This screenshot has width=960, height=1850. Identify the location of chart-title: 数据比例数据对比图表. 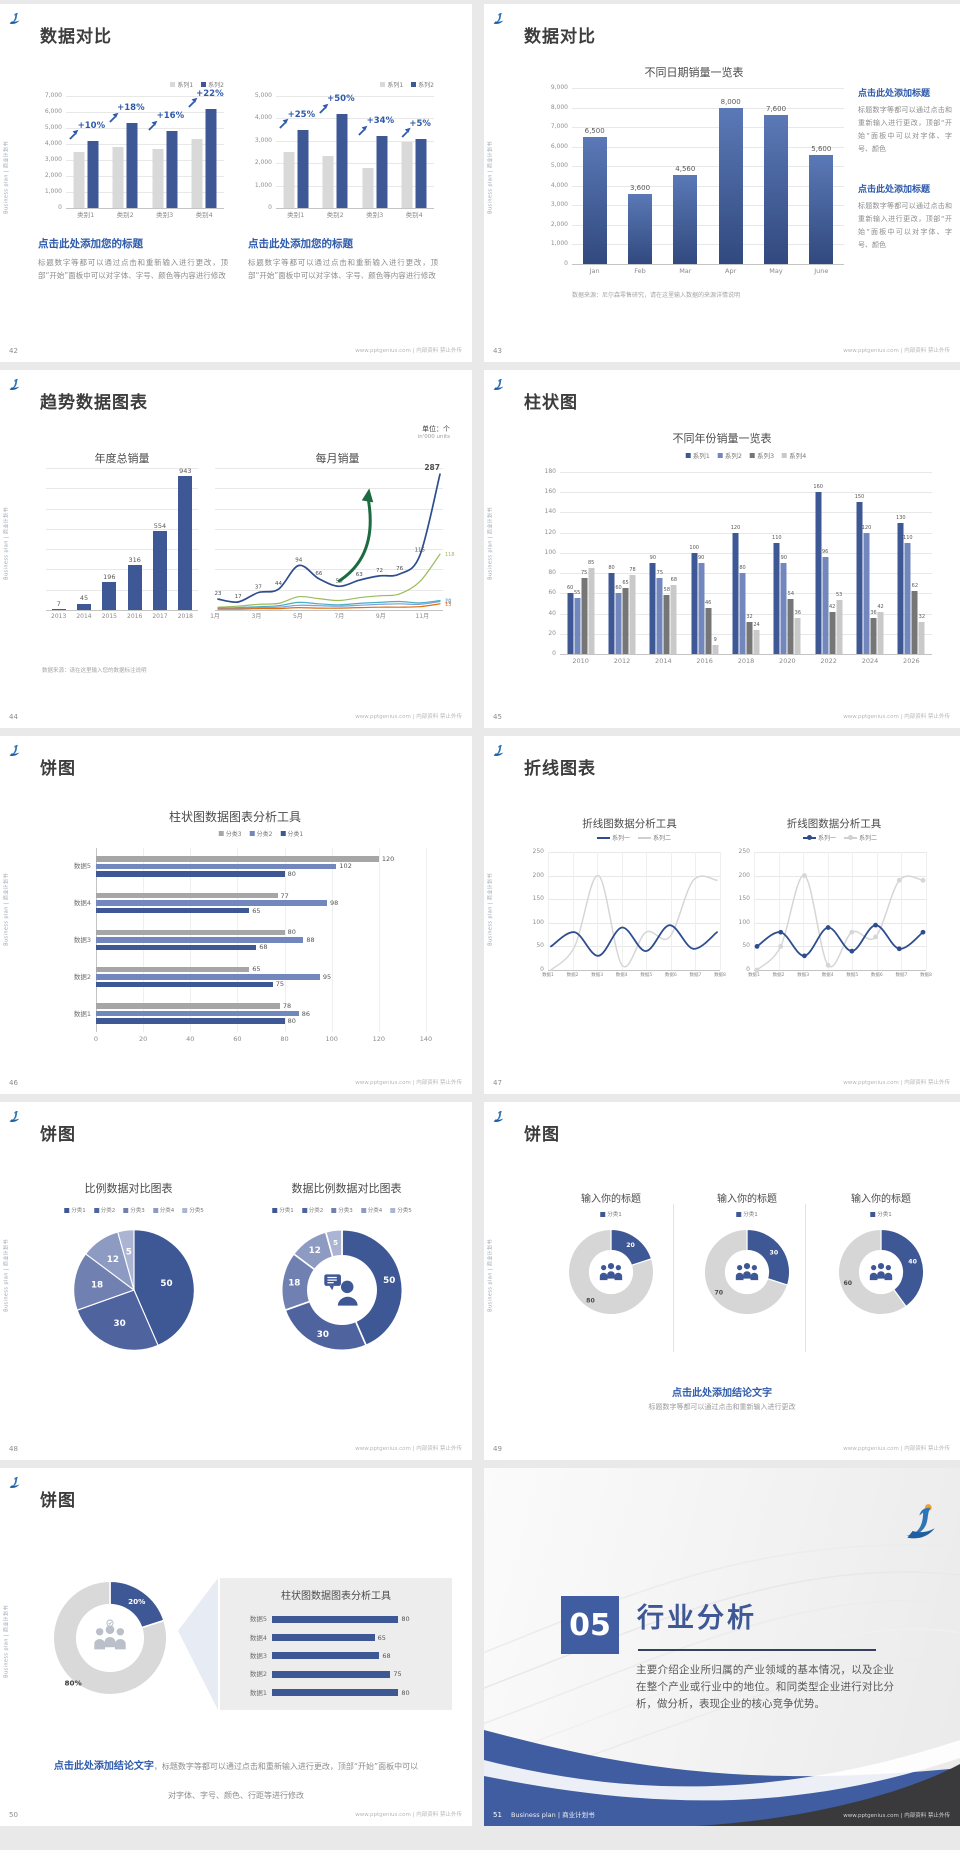
(346, 1188).